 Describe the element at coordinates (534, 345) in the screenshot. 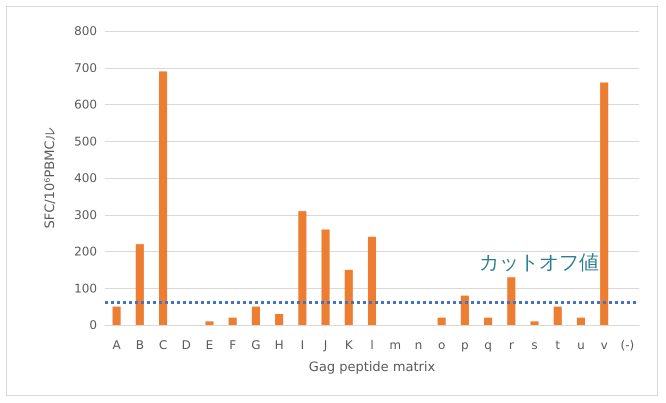

I see `x-tick-label: s` at that location.